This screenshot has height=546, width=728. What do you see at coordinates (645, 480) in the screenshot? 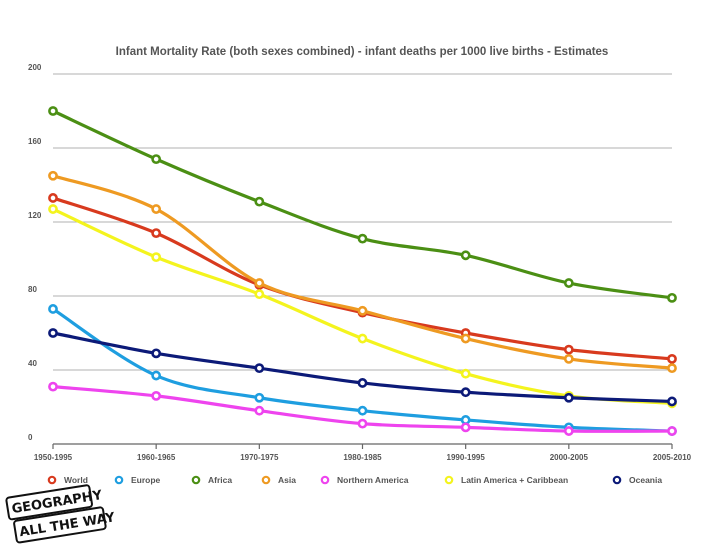
I see `legend-label: Oceania` at bounding box center [645, 480].